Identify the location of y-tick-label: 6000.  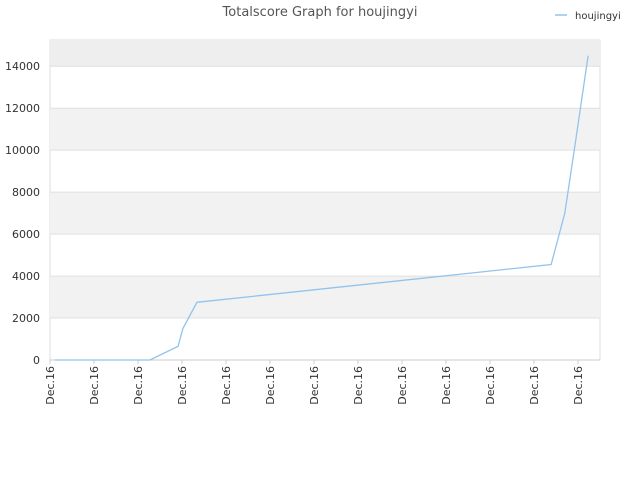
(26, 234).